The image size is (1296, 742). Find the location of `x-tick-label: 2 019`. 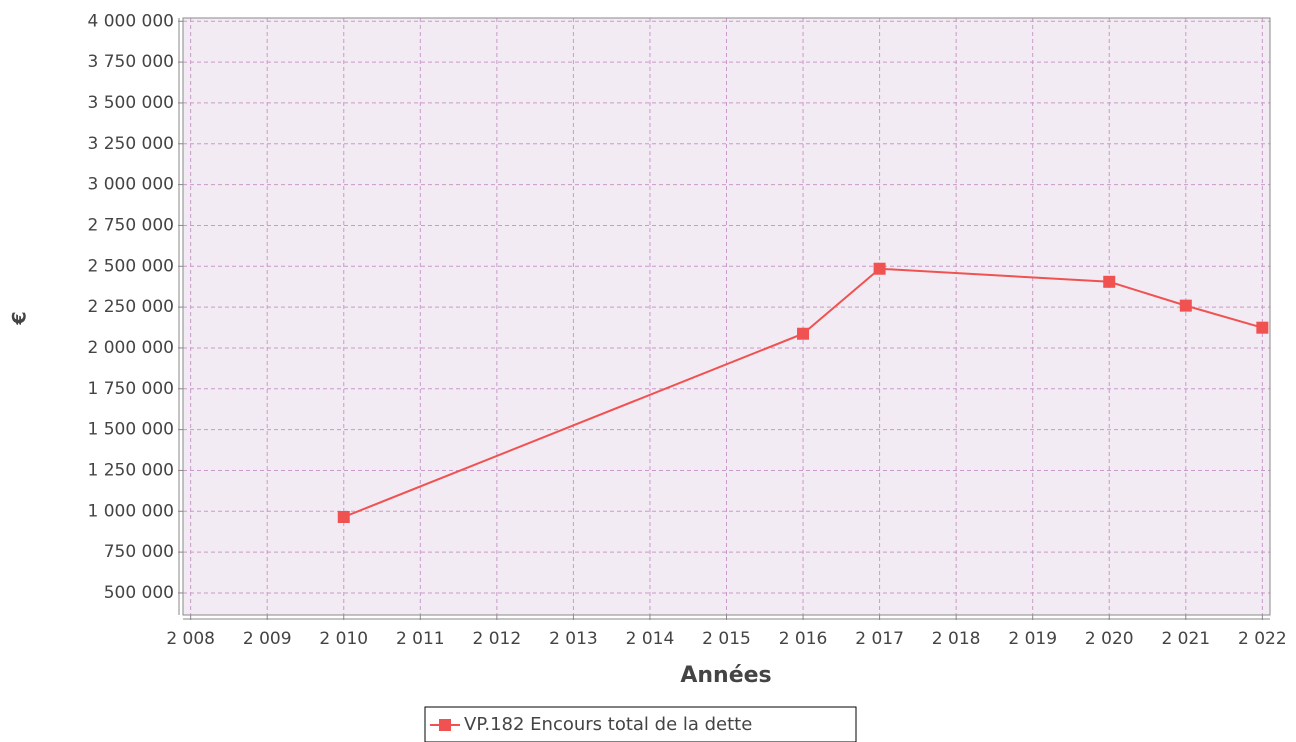

x-tick-label: 2 019 is located at coordinates (1032, 639).